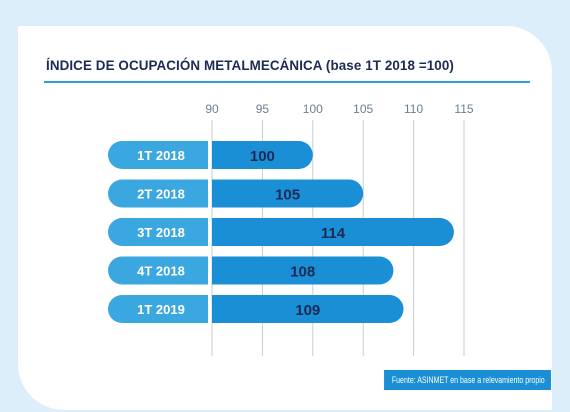  I want to click on x-tick-label: 105, so click(363, 109).